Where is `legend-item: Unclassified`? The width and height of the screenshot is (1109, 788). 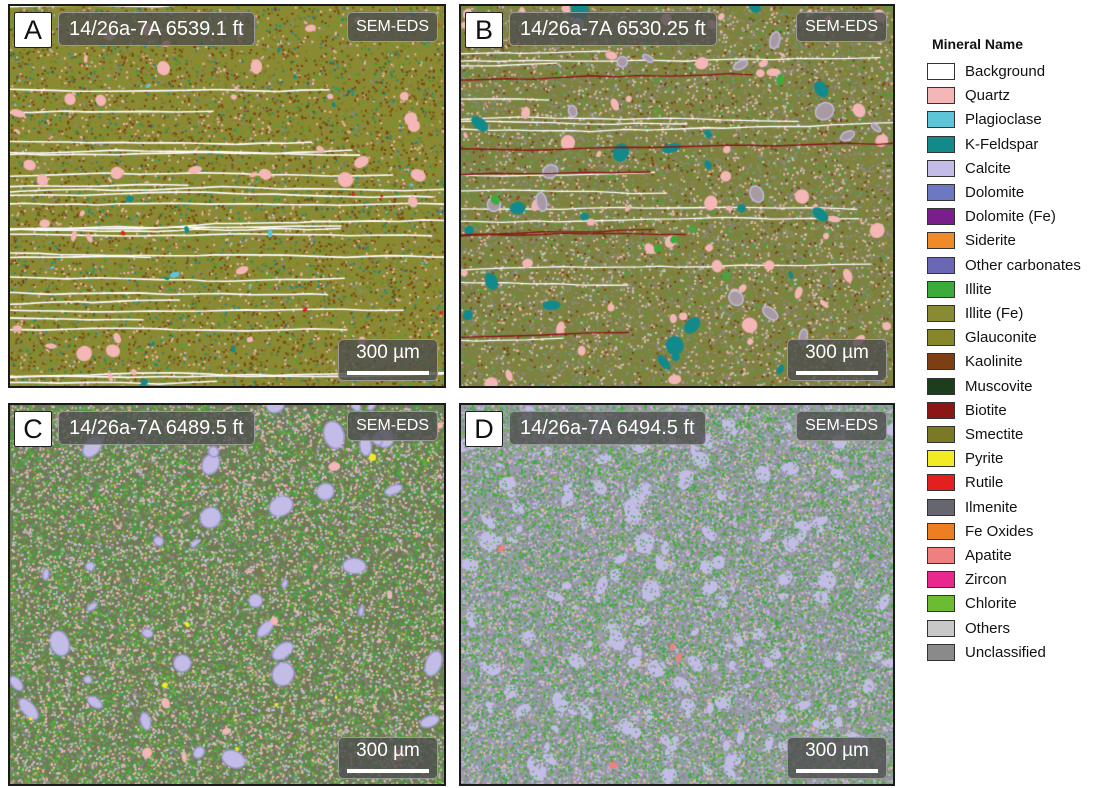 legend-item: Unclassified is located at coordinates (1017, 653).